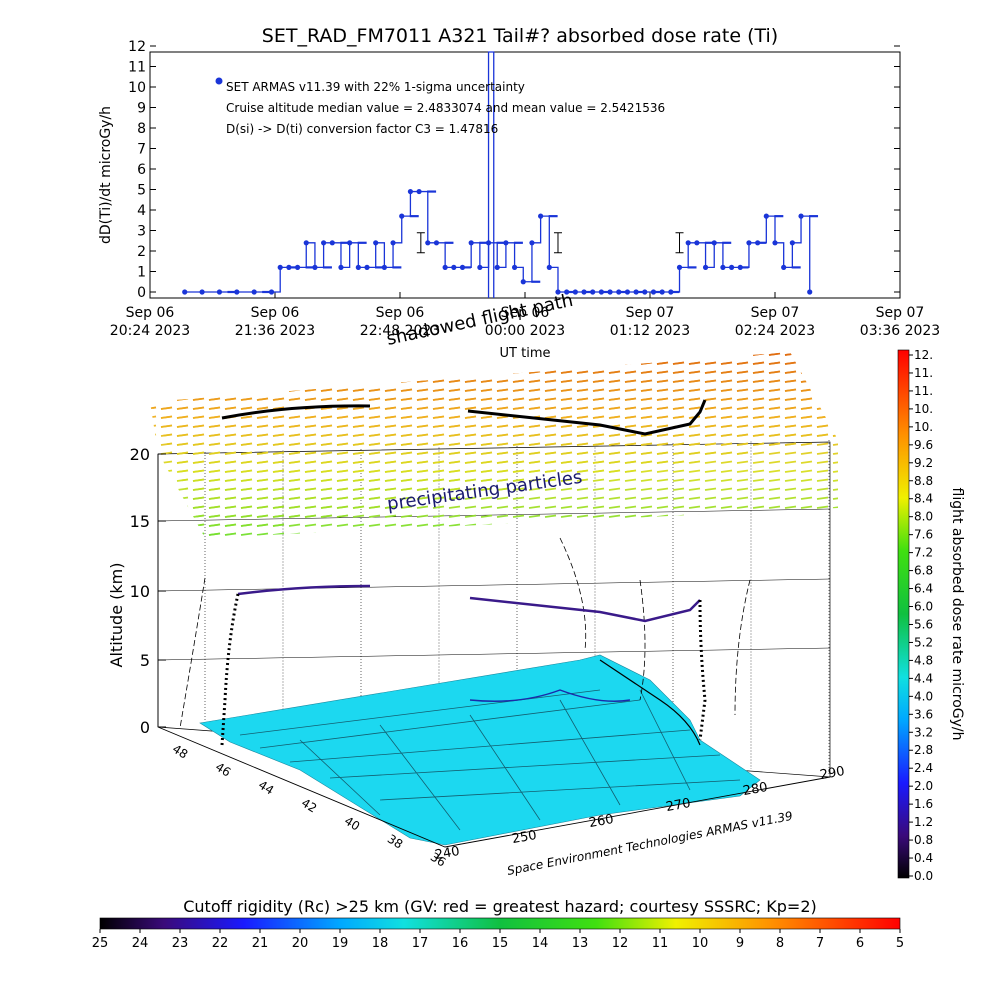  What do you see at coordinates (860, 943) in the screenshot?
I see `rigidity-colorbar-tick-label: 6` at bounding box center [860, 943].